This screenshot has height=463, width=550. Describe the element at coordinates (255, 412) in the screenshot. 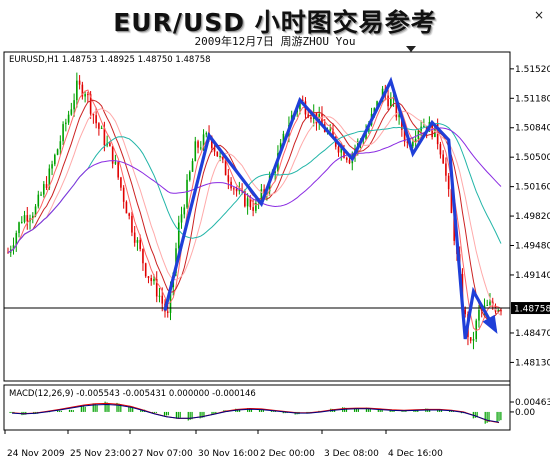

I see `macd-histogram` at that location.